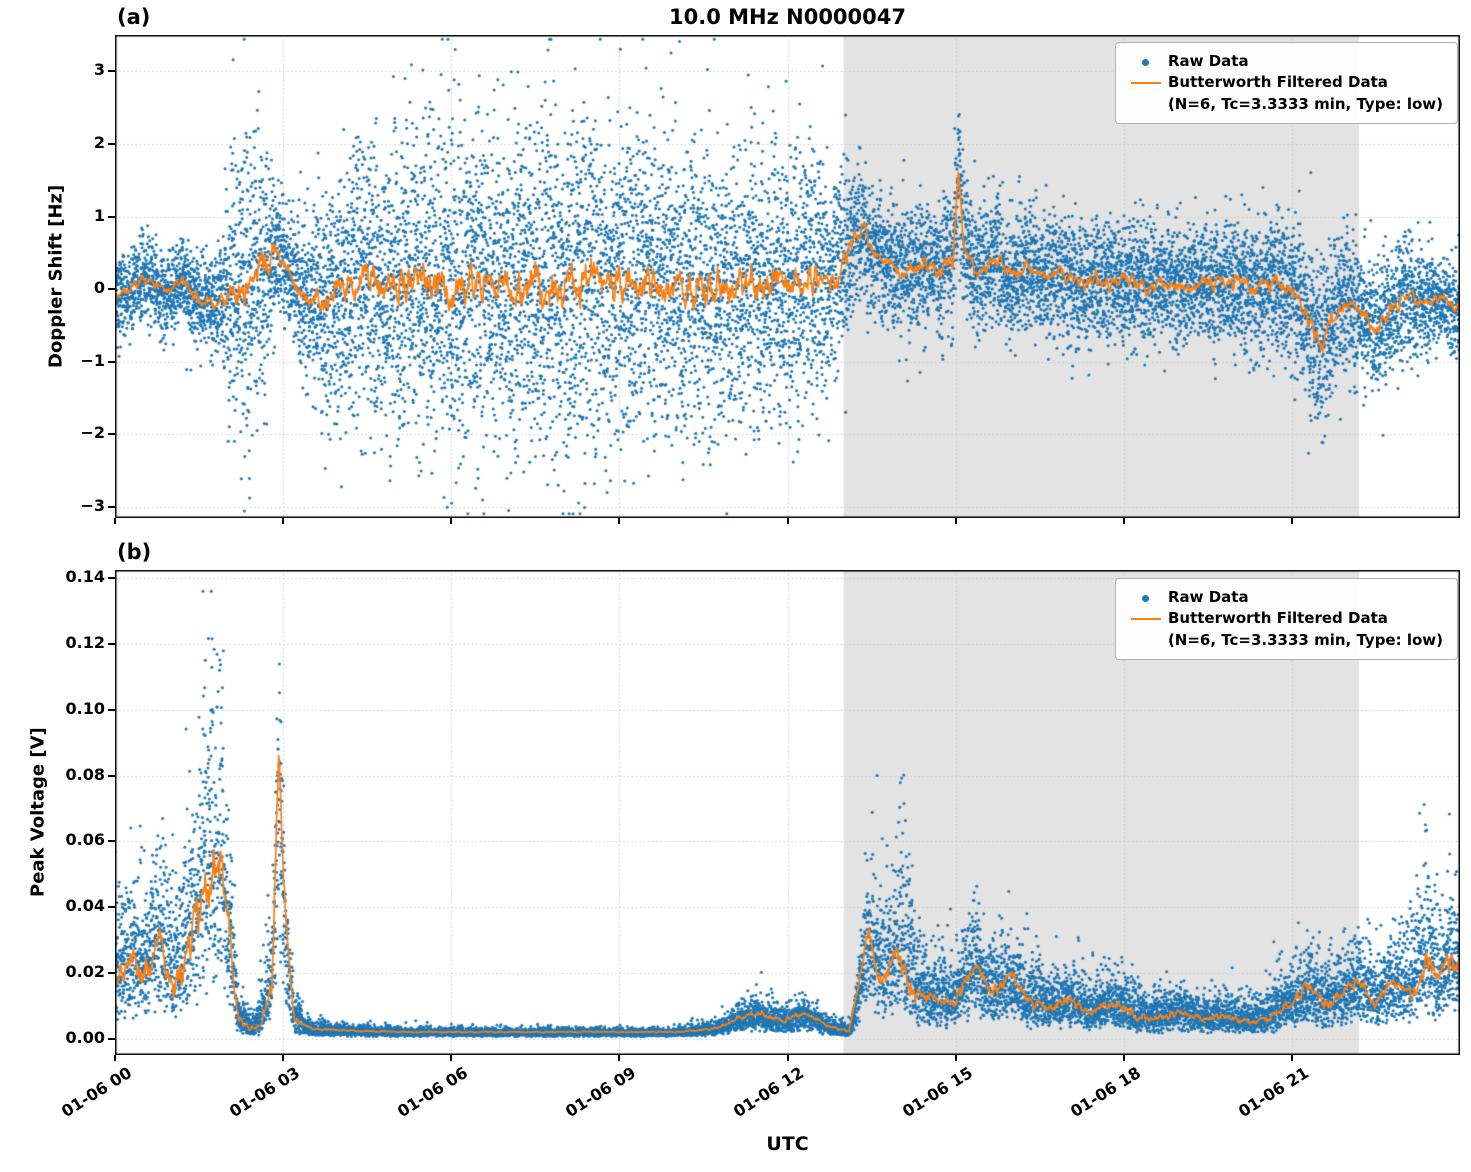 This screenshot has height=1172, width=1471. I want to click on x-tick-label: 01-06 09, so click(601, 1092).